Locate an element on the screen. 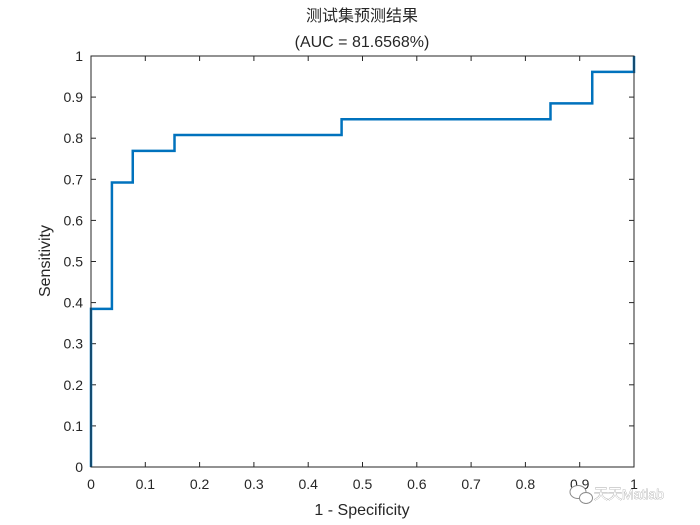 Image resolution: width=700 pixels, height=525 pixels. x-tick-label: 0.6 is located at coordinates (417, 484).